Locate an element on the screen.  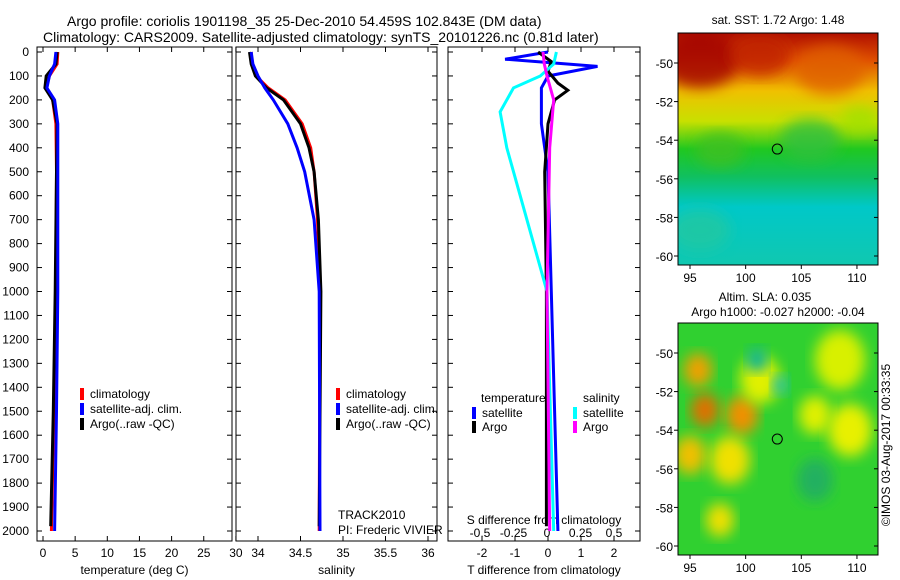
x-tick-label: 36 is located at coordinates (428, 553).